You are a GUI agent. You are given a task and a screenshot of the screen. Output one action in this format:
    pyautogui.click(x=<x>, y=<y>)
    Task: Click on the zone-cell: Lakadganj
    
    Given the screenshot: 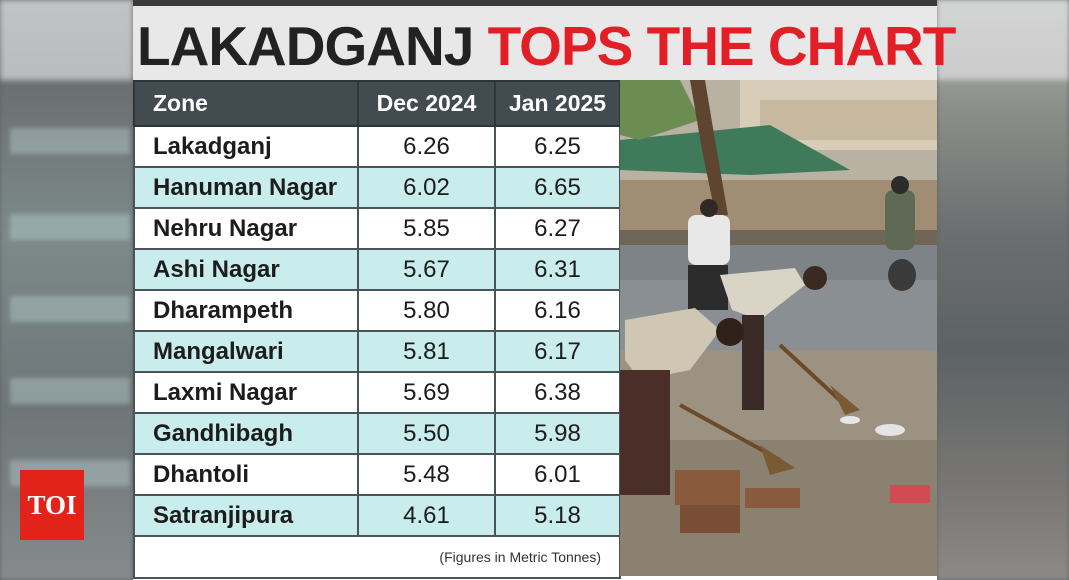 What is the action you would take?
    pyautogui.click(x=246, y=146)
    